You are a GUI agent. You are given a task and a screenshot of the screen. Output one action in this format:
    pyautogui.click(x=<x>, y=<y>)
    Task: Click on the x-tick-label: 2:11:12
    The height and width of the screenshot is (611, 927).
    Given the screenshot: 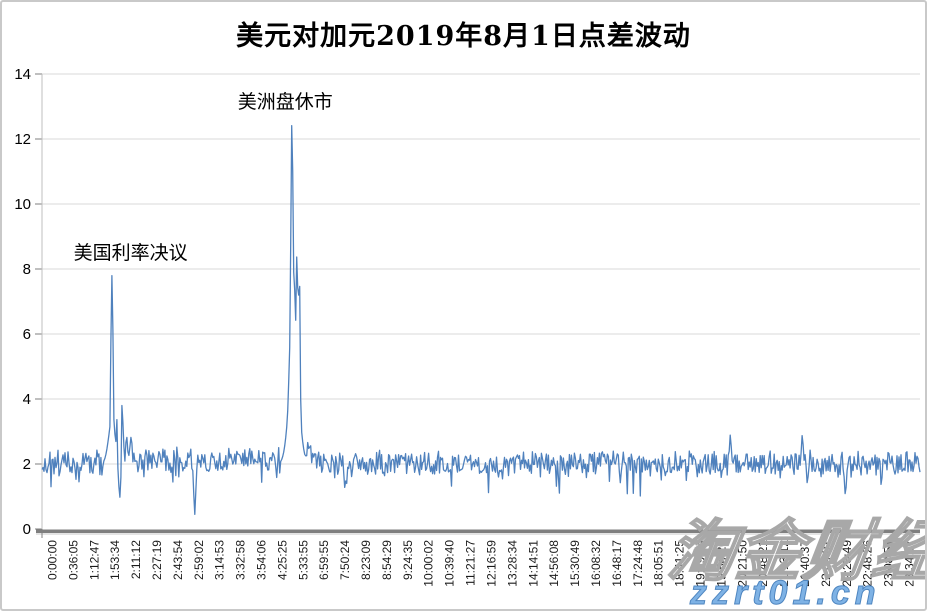 What is the action you would take?
    pyautogui.click(x=136, y=559)
    